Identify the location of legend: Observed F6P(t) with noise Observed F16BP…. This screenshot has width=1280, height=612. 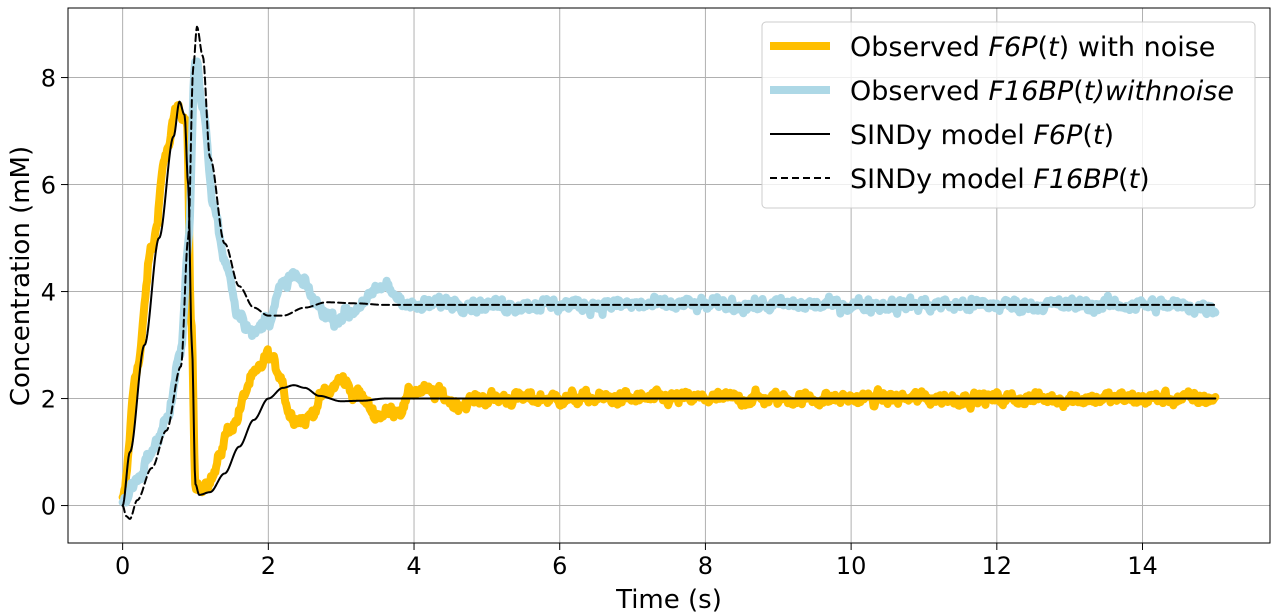
(1008, 115).